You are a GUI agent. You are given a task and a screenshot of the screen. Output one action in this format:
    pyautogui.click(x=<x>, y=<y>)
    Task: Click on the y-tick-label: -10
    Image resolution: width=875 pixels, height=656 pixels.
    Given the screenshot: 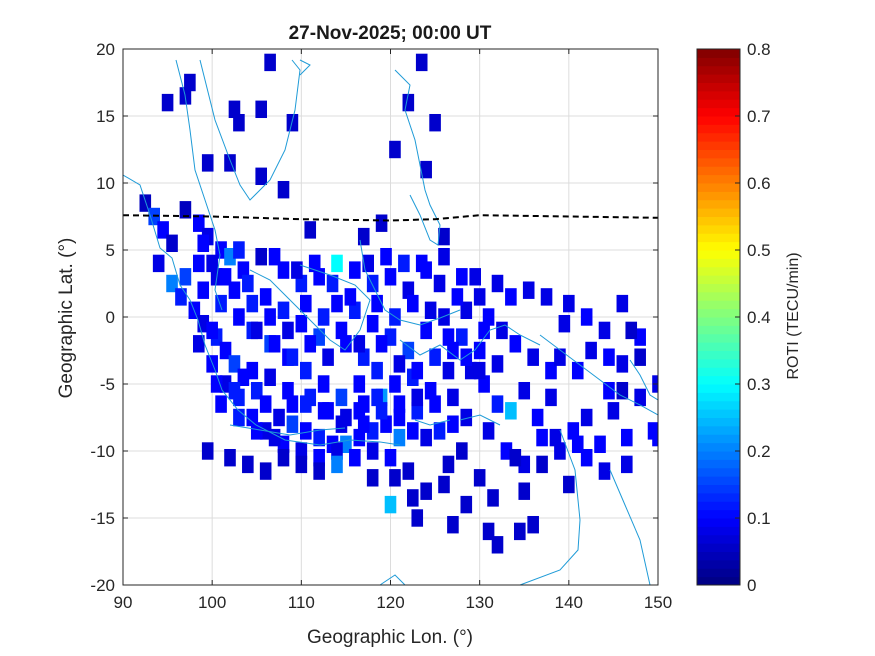 What is the action you would take?
    pyautogui.click(x=102, y=451)
    